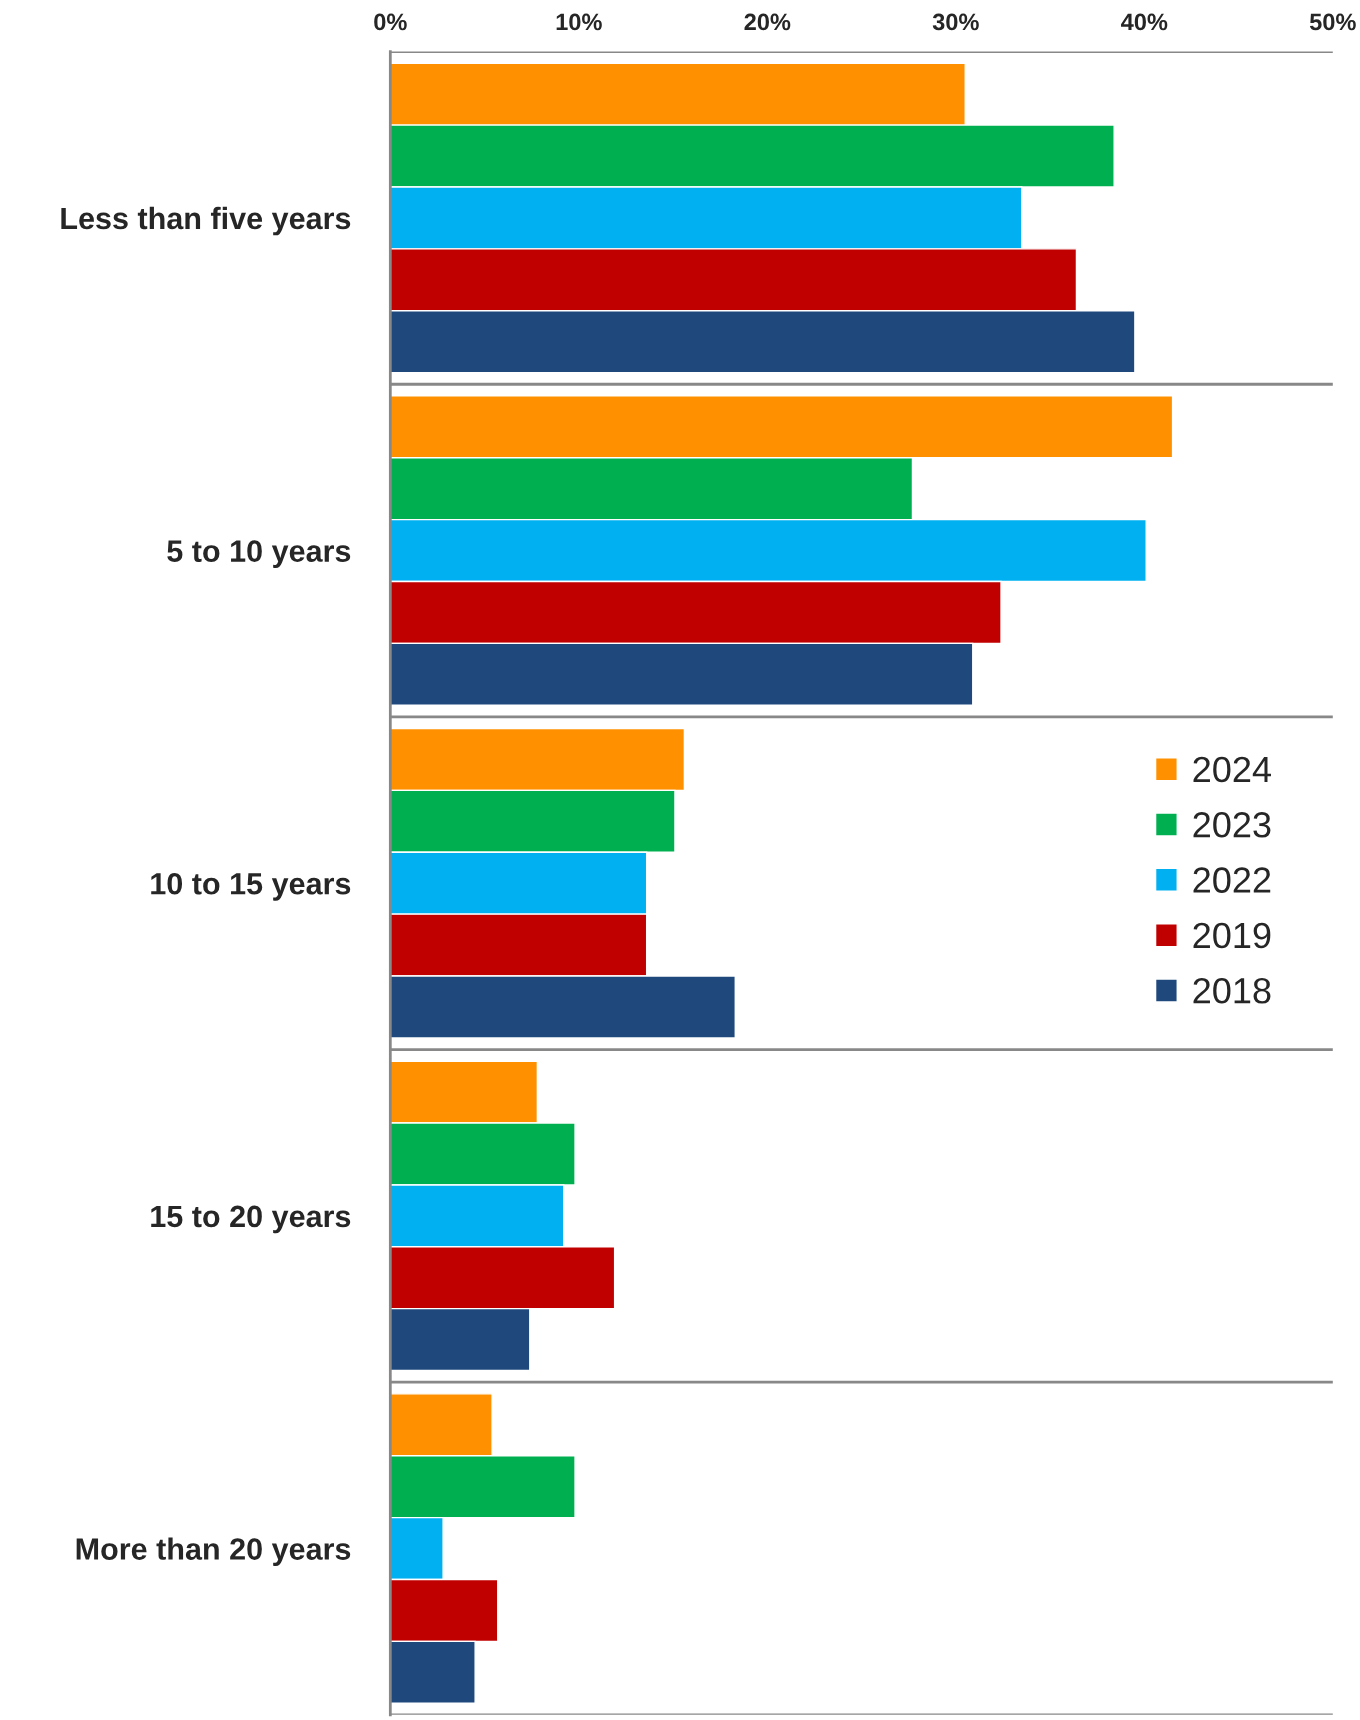 The height and width of the screenshot is (1720, 1360). I want to click on x-tick-label: 20%, so click(767, 22).